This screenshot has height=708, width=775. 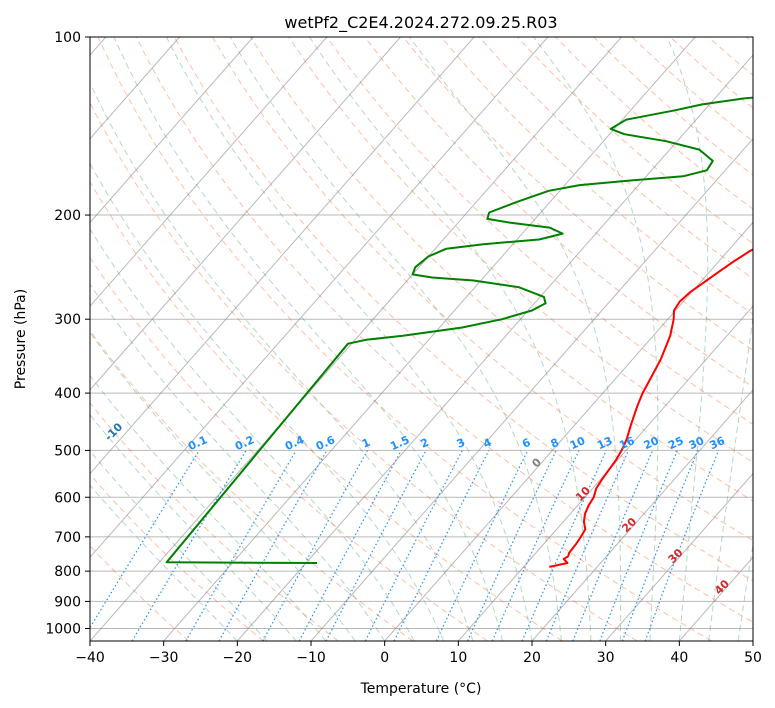 What do you see at coordinates (627, 443) in the screenshot?
I see `mixing-ratio-label: 16` at bounding box center [627, 443].